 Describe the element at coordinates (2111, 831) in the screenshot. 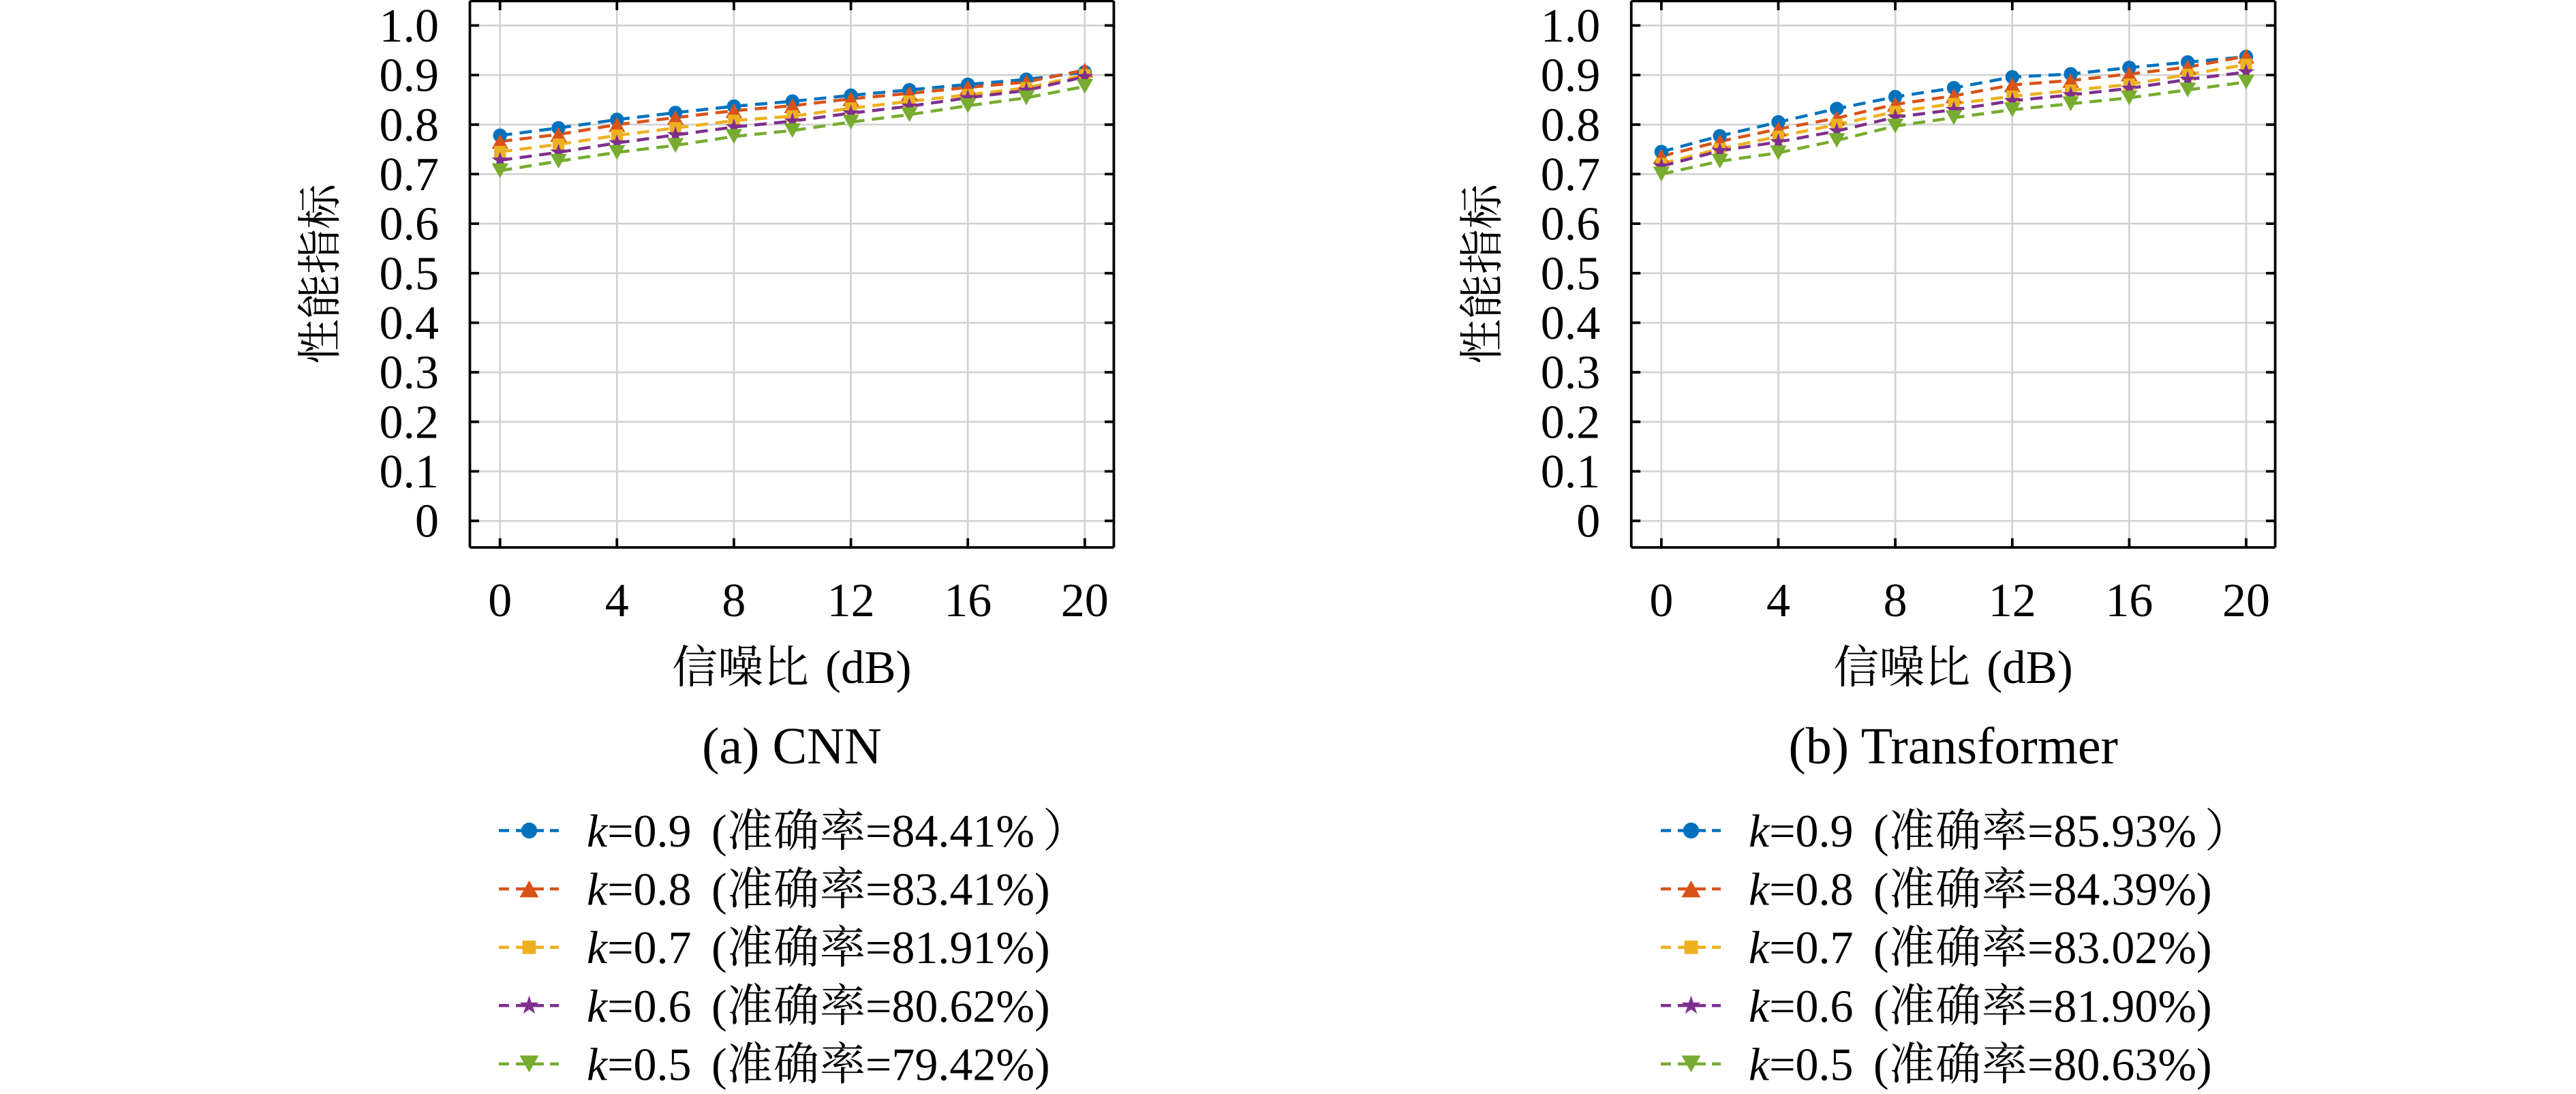

I see `svg-text: =85.93%` at that location.